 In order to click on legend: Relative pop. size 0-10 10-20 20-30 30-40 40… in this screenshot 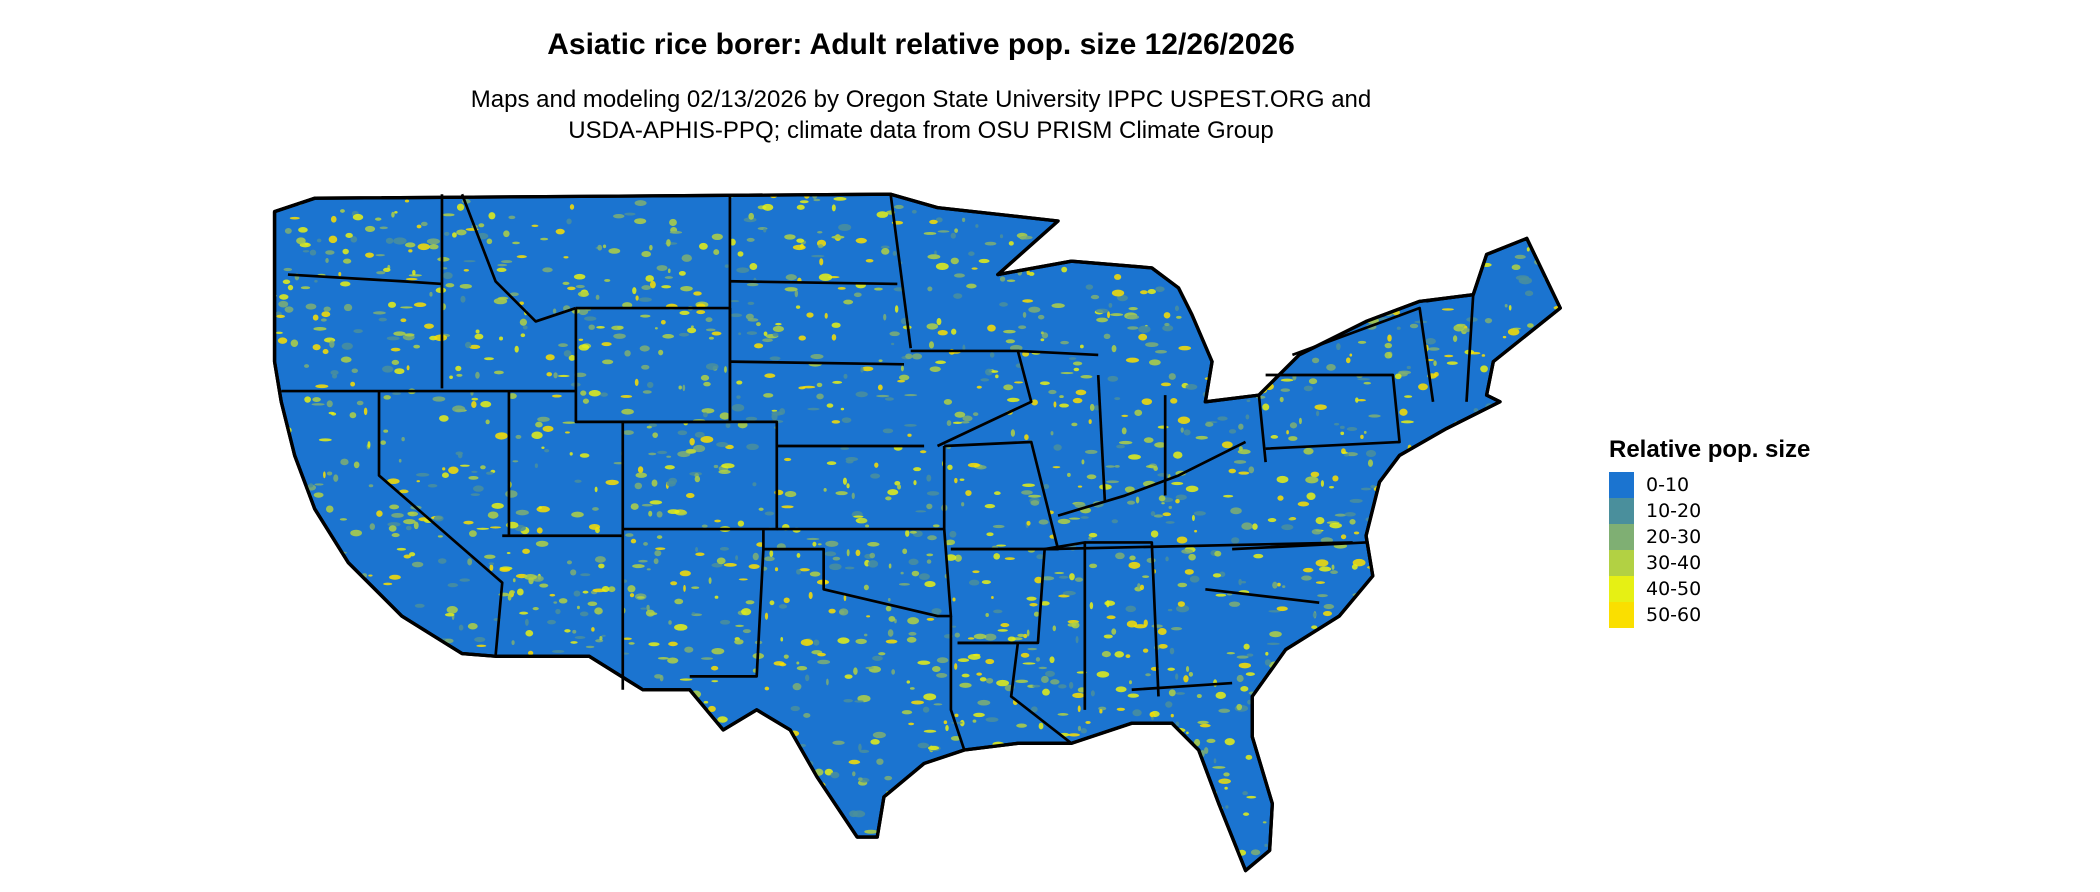, I will do `click(1709, 532)`.